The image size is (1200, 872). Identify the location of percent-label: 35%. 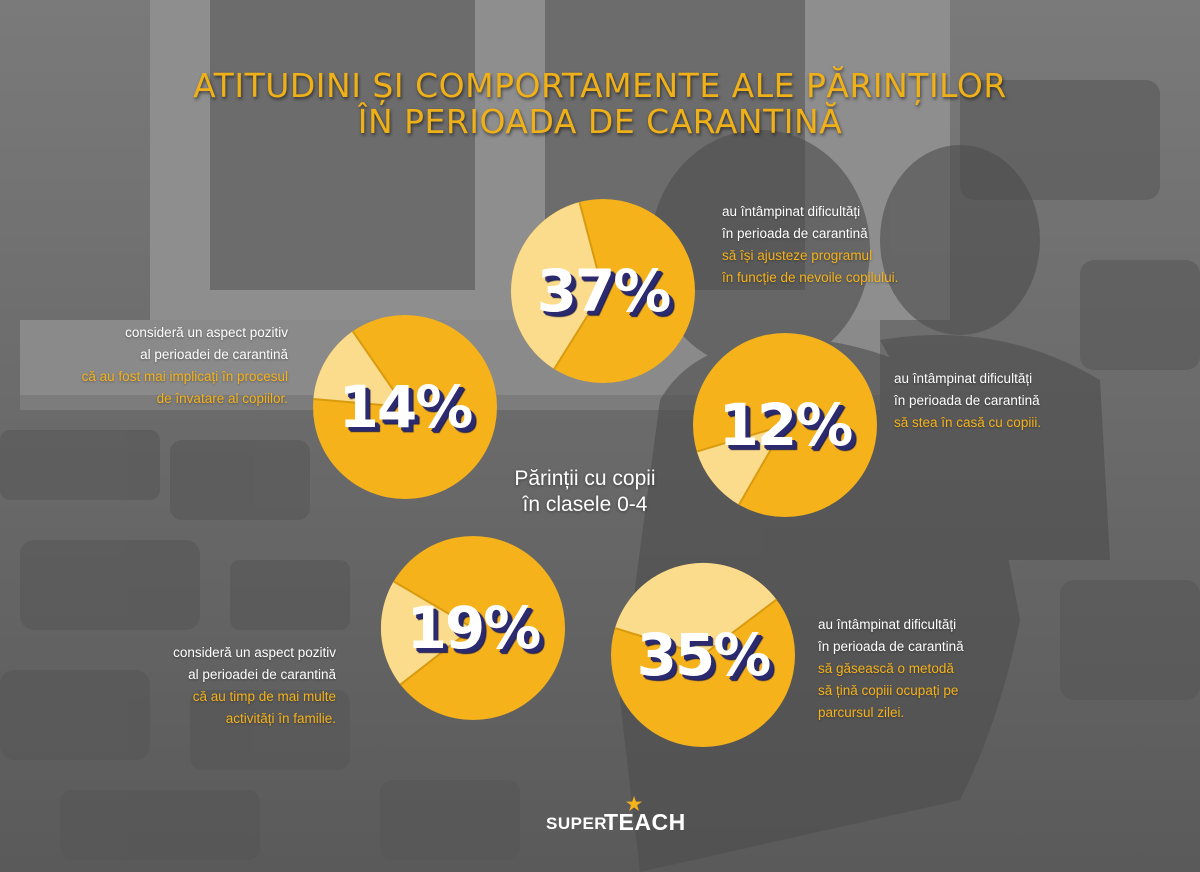
(704, 655).